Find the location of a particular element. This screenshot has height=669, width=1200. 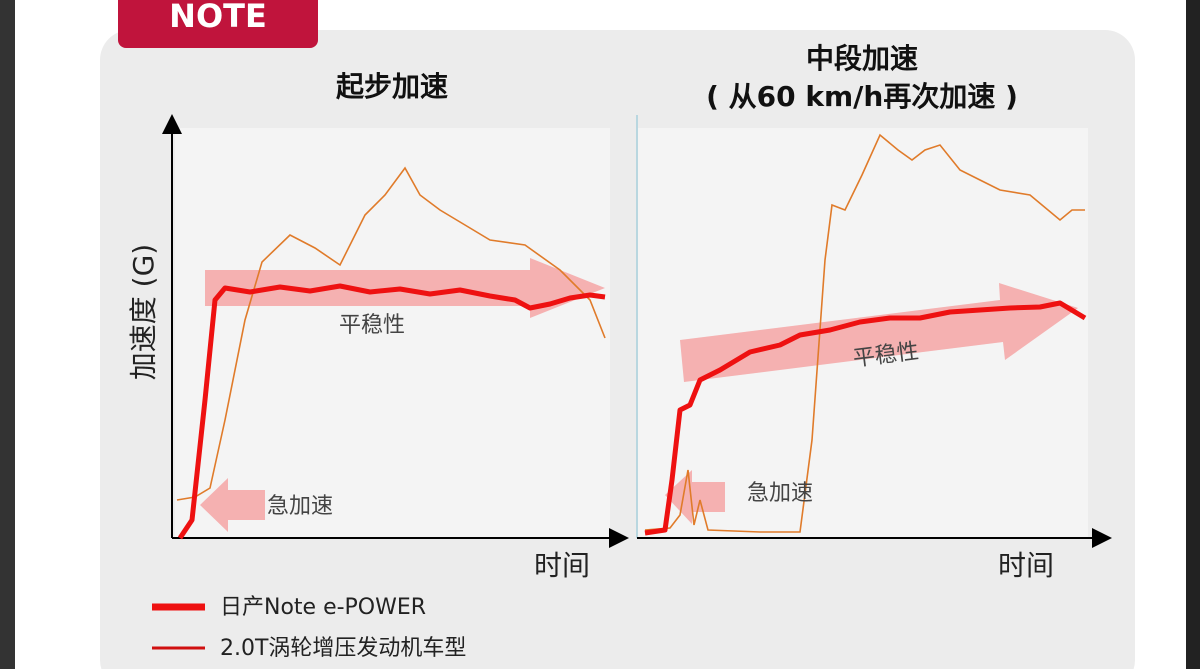

y-axis-label: 加速度 (G) is located at coordinates (143, 312).